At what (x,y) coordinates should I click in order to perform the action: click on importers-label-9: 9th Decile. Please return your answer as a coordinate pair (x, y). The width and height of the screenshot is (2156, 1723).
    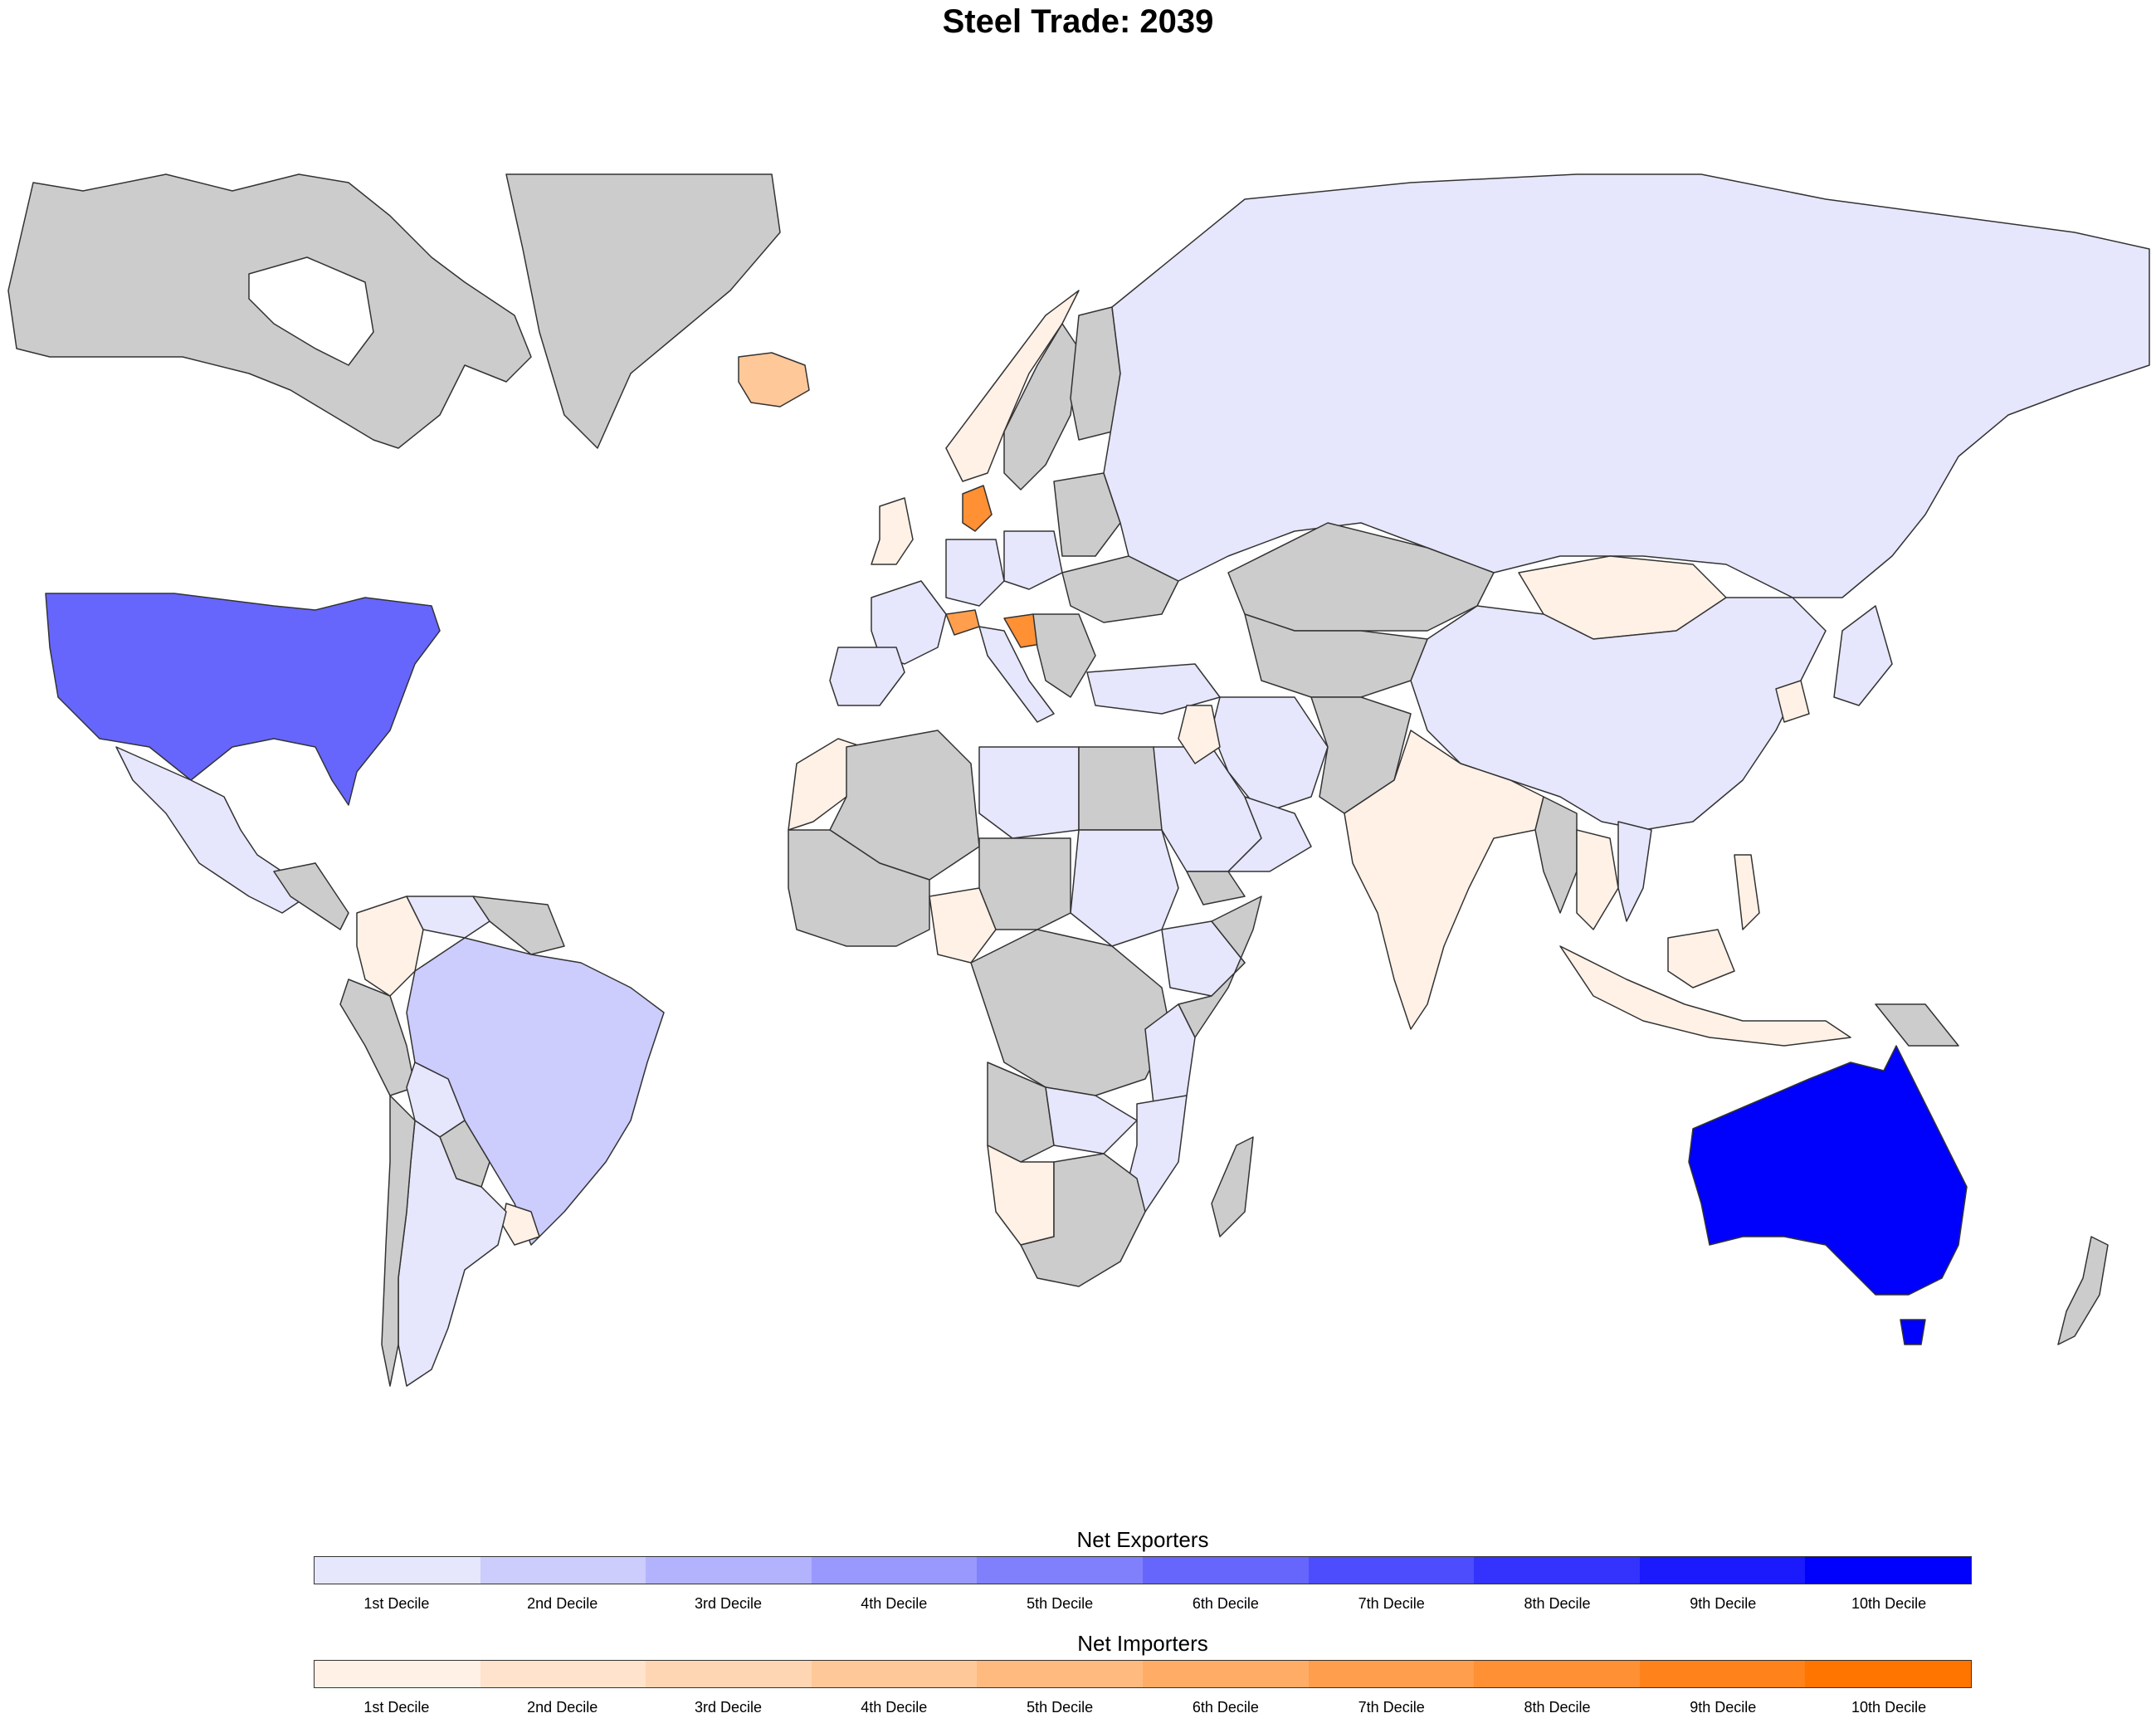
    Looking at the image, I should click on (1724, 1707).